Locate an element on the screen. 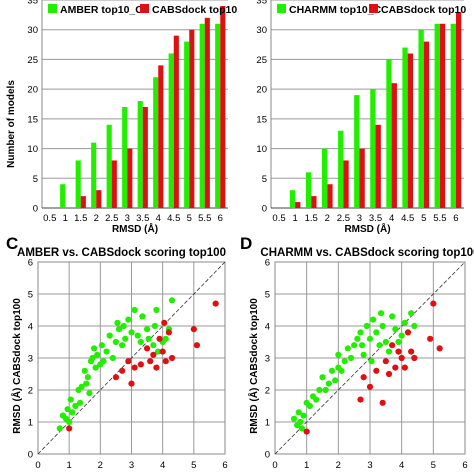 The image size is (474, 474). panel-title: AMBER vs. CABSdock scoring top100 is located at coordinates (121, 253).